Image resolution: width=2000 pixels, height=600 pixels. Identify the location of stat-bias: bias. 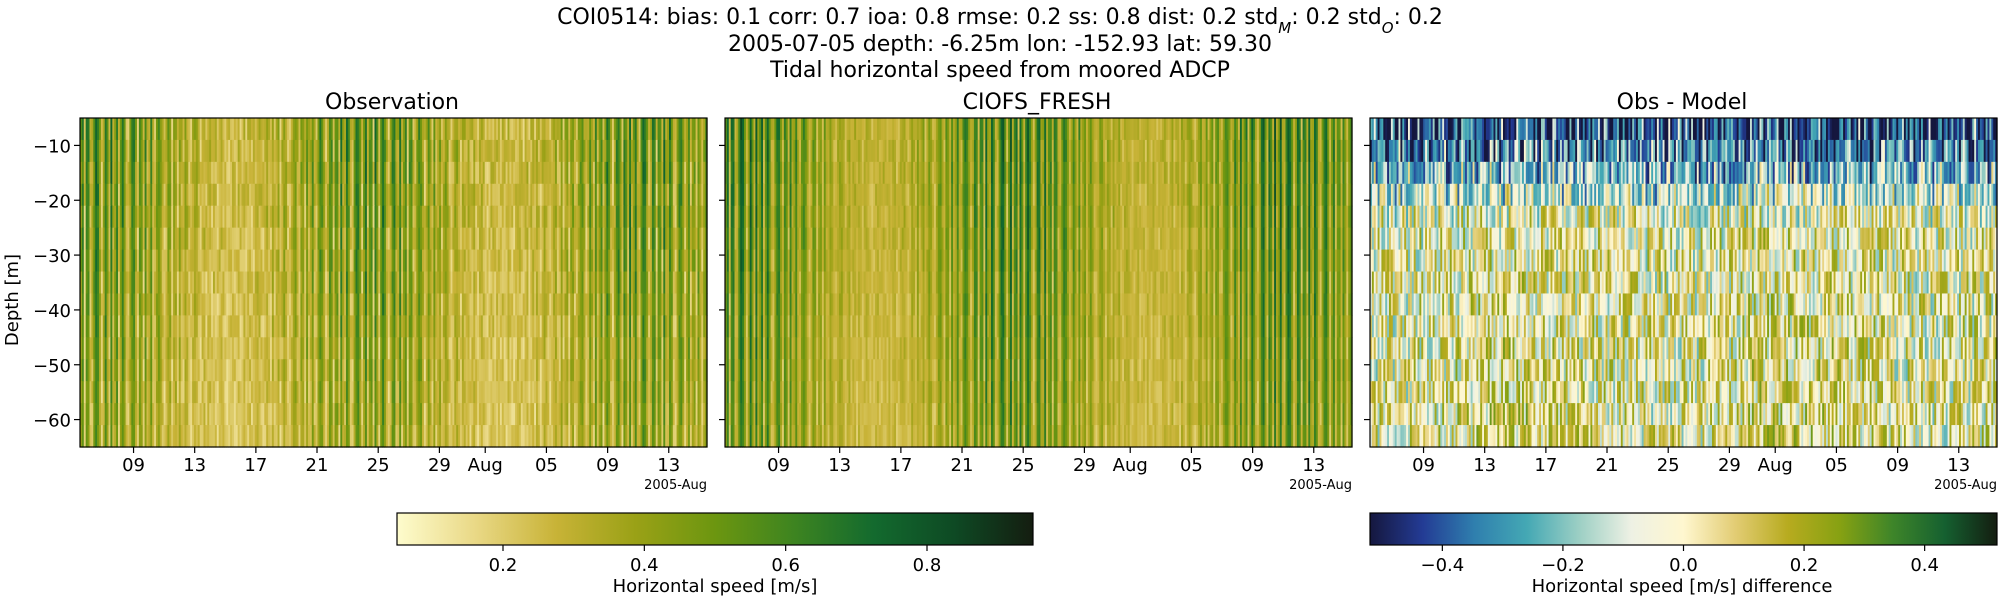
(689, 17).